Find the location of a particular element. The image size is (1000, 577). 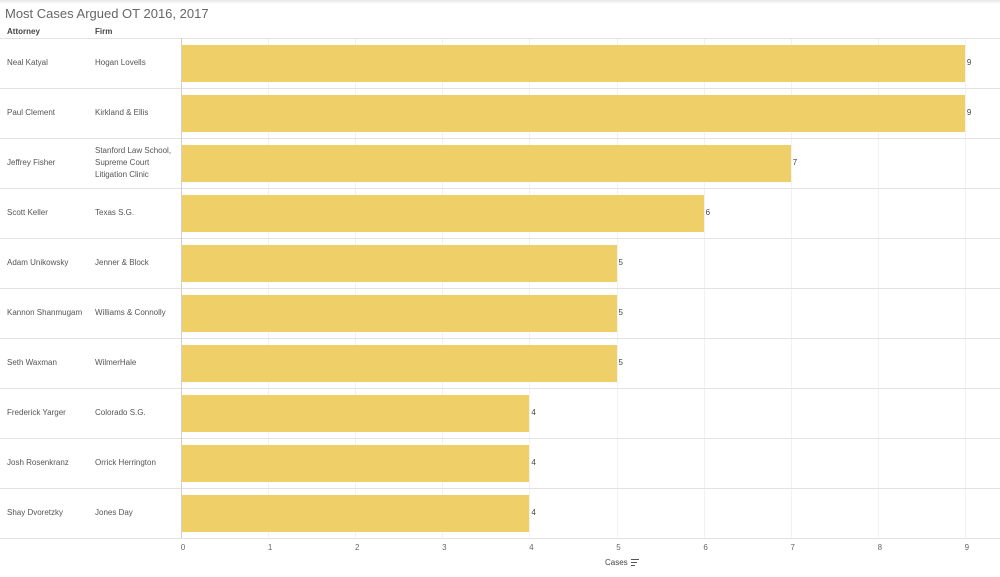

chart-title: Most Cases Argued OT 2016, 2017 is located at coordinates (107, 13).